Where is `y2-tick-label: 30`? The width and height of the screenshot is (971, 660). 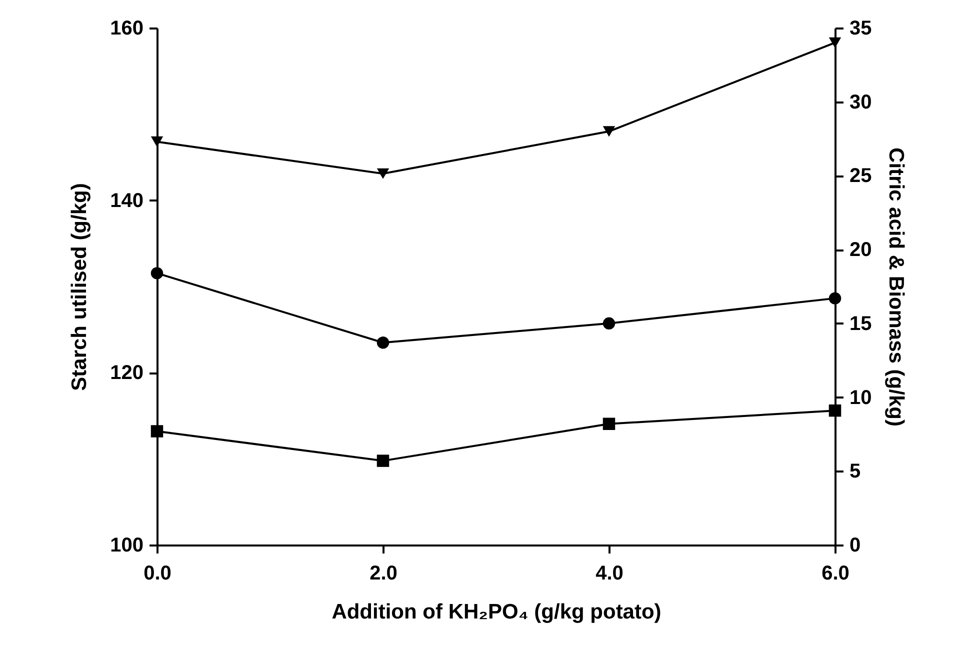
y2-tick-label: 30 is located at coordinates (861, 102).